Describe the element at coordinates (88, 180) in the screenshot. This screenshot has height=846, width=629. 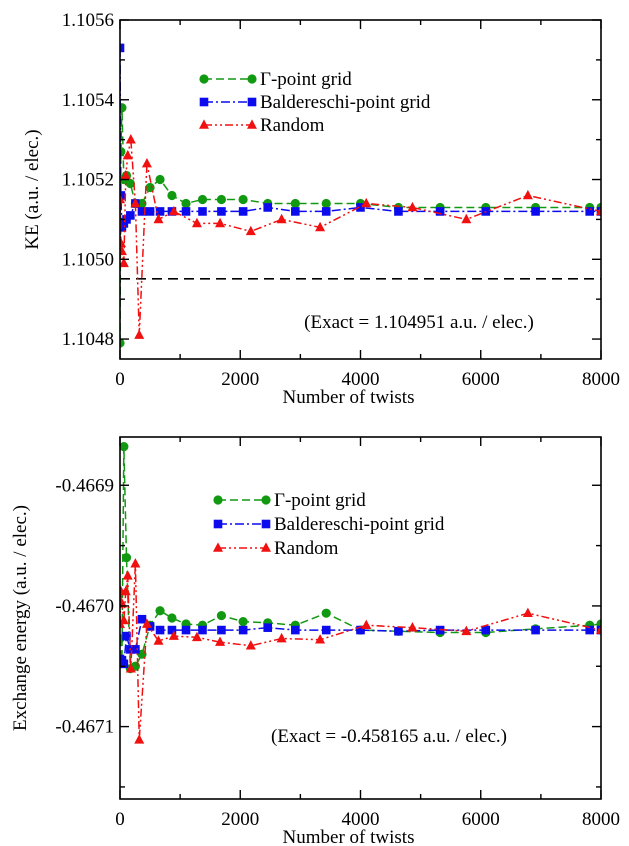
I see `y-tick-label: 1.1052` at that location.